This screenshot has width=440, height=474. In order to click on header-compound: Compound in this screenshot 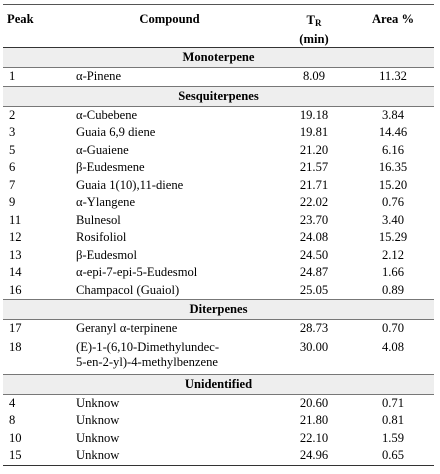, I will do `click(169, 26)`.